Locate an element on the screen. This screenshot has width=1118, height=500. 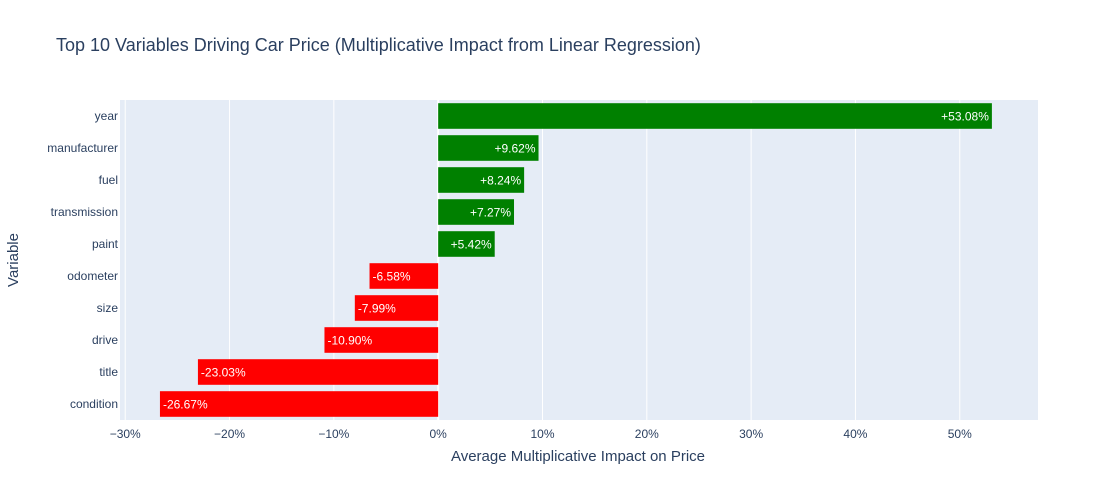
y-tick-label: title is located at coordinates (108, 372).